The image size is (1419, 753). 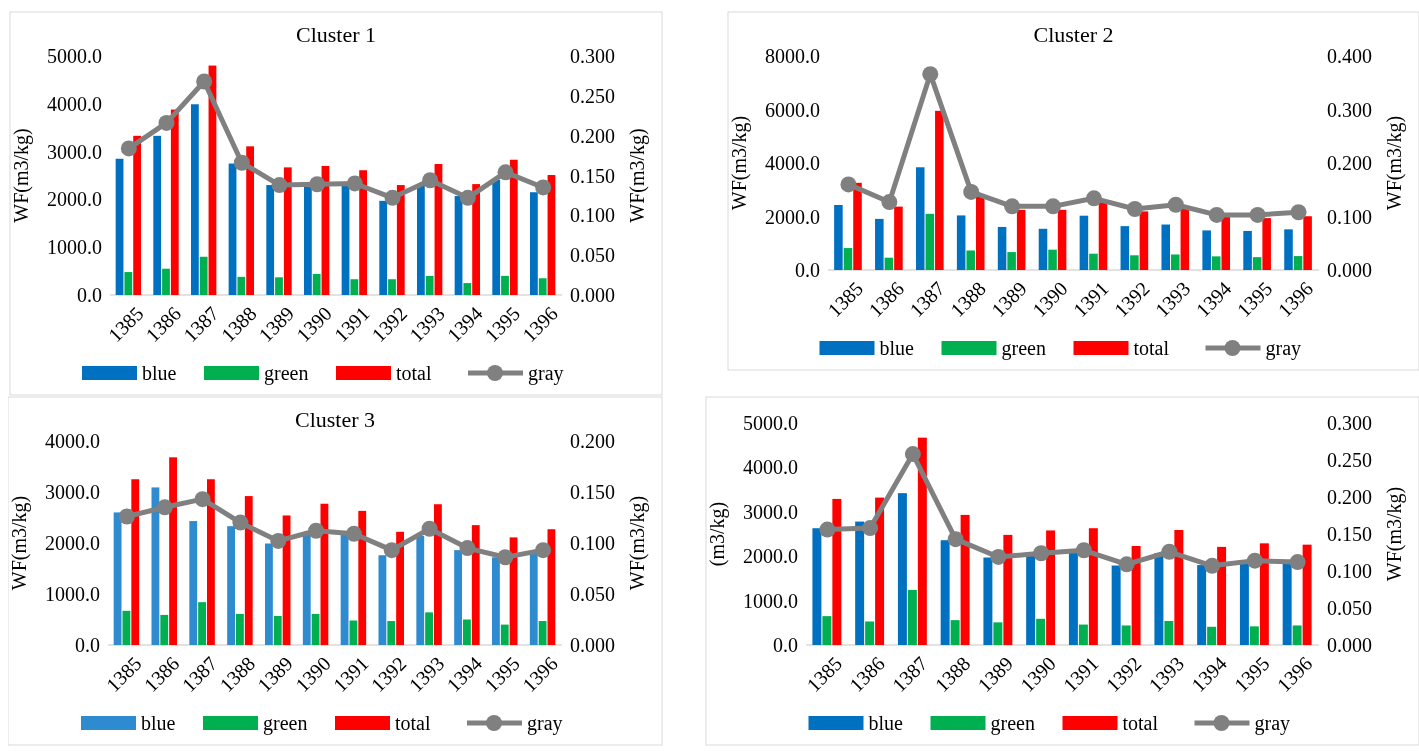 I want to click on y-tick-label: 1000.0, so click(x=770, y=600).